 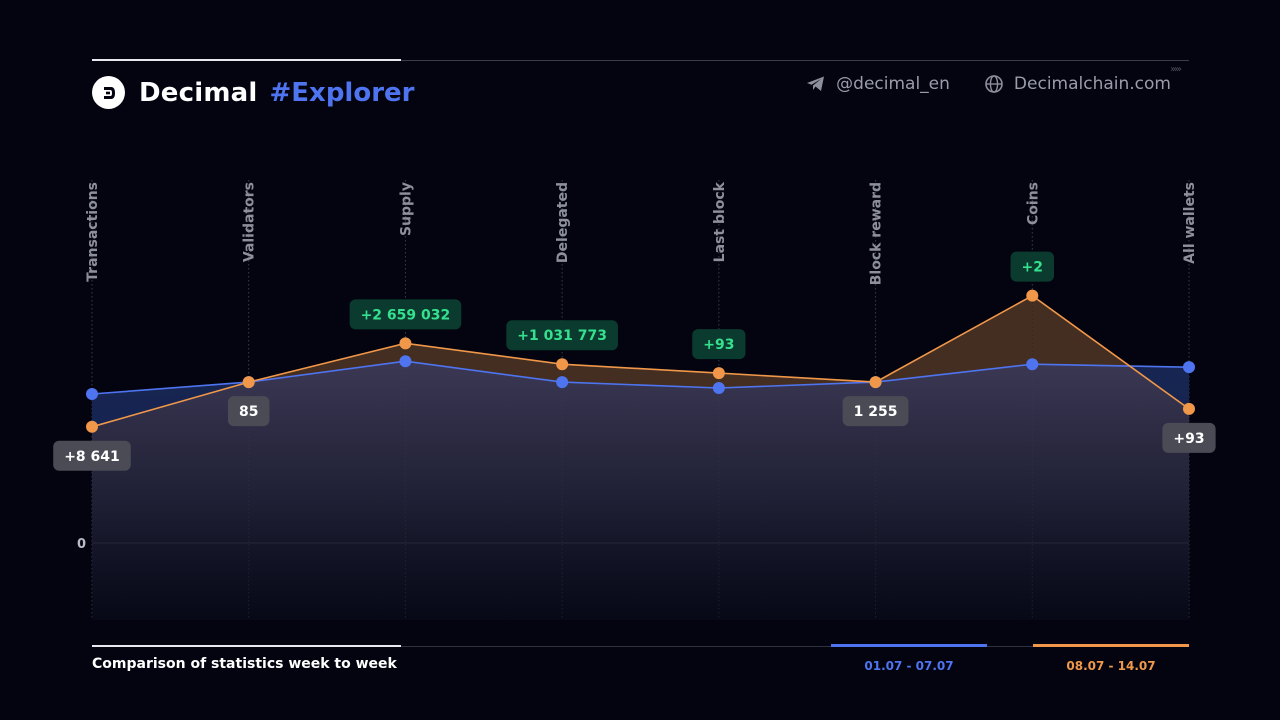 I want to click on annotation-text: 1 255, so click(x=876, y=412).